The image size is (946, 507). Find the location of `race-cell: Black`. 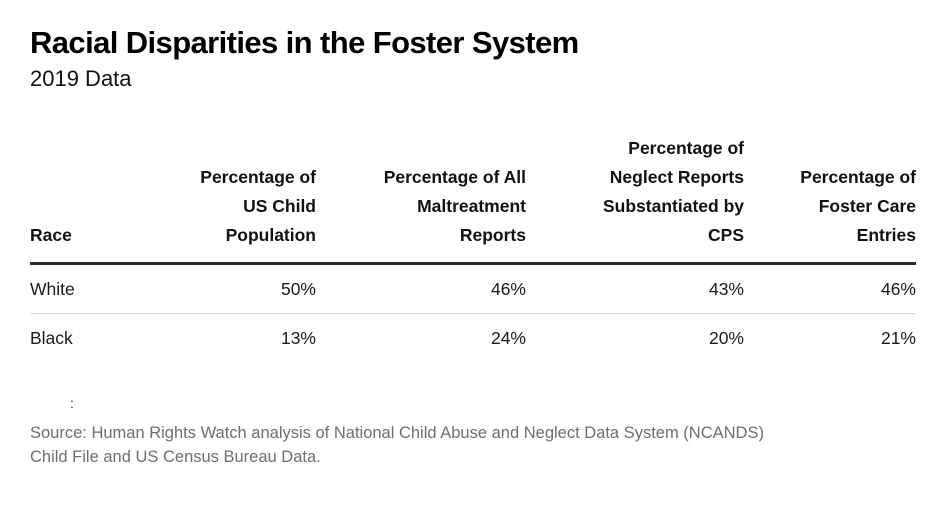

race-cell: Black is located at coordinates (51, 338).